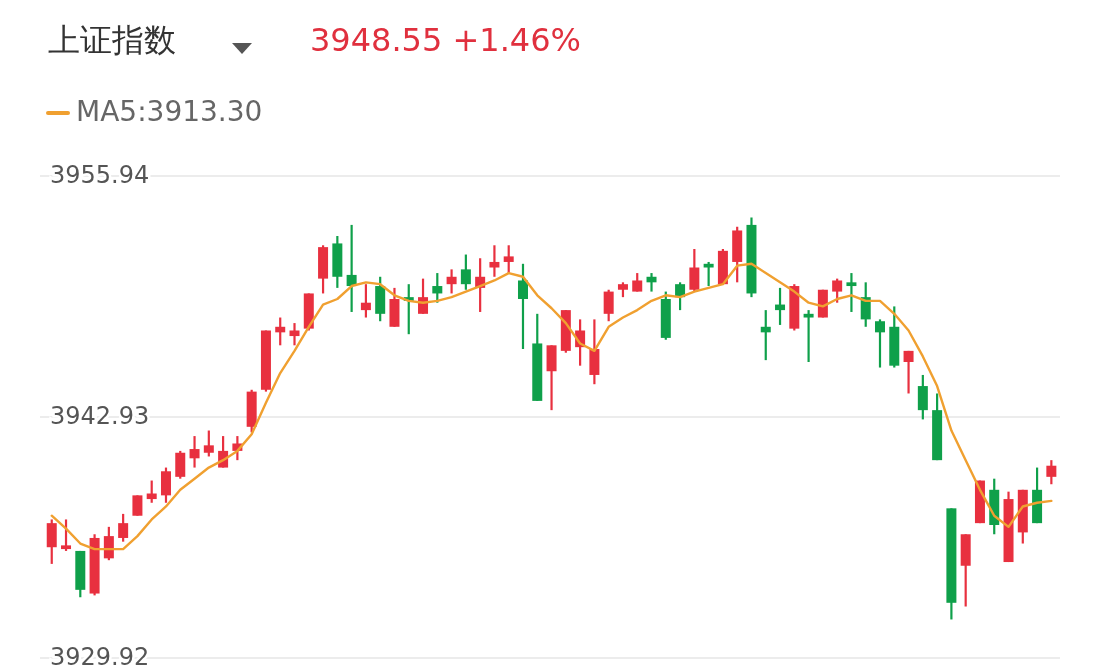  Describe the element at coordinates (100, 175) in the screenshot. I see `y-tick-label: 3955.94` at that location.